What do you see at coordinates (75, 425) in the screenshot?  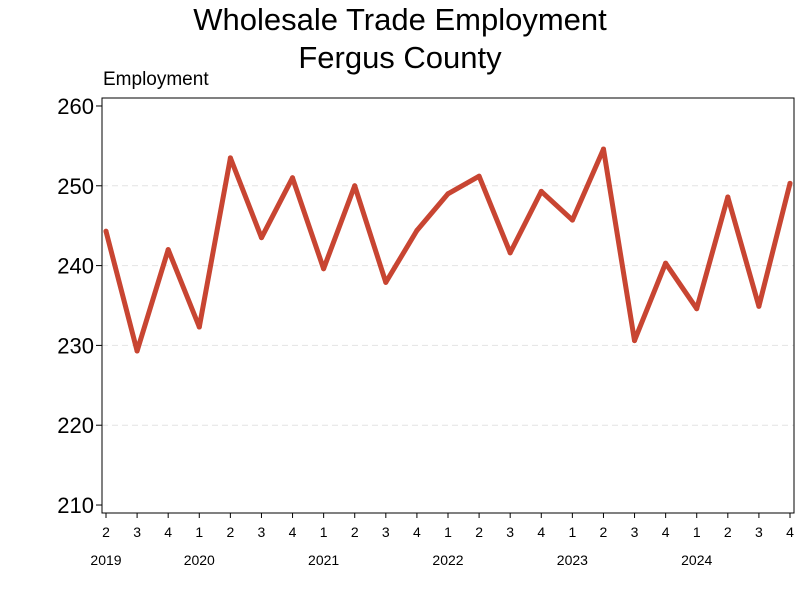 I see `y-tick-label: 220` at bounding box center [75, 425].